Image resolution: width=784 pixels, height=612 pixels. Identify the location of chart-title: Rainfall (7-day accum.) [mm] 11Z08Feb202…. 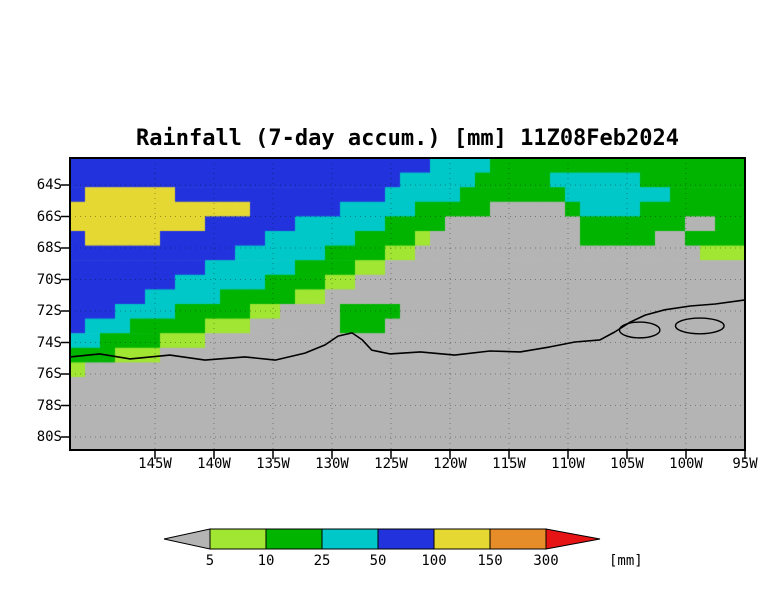
(407, 138).